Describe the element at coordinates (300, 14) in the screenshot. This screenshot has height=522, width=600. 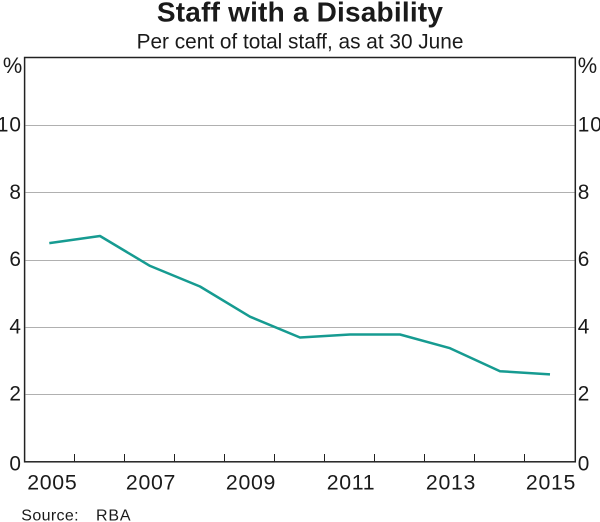
I see `svg-text: Staff with a Disability` at that location.